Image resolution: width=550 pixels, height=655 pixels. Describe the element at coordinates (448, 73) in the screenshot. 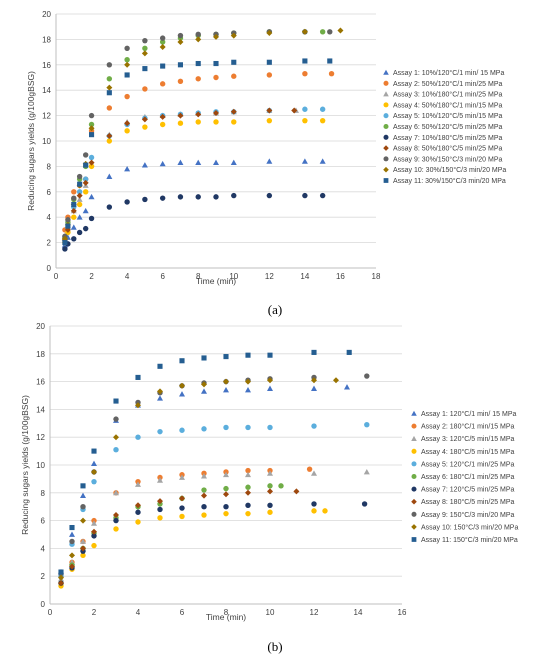

I see `legend-entry: Assay 1: 10%/120°C/1 min/ 15 MPa` at that location.